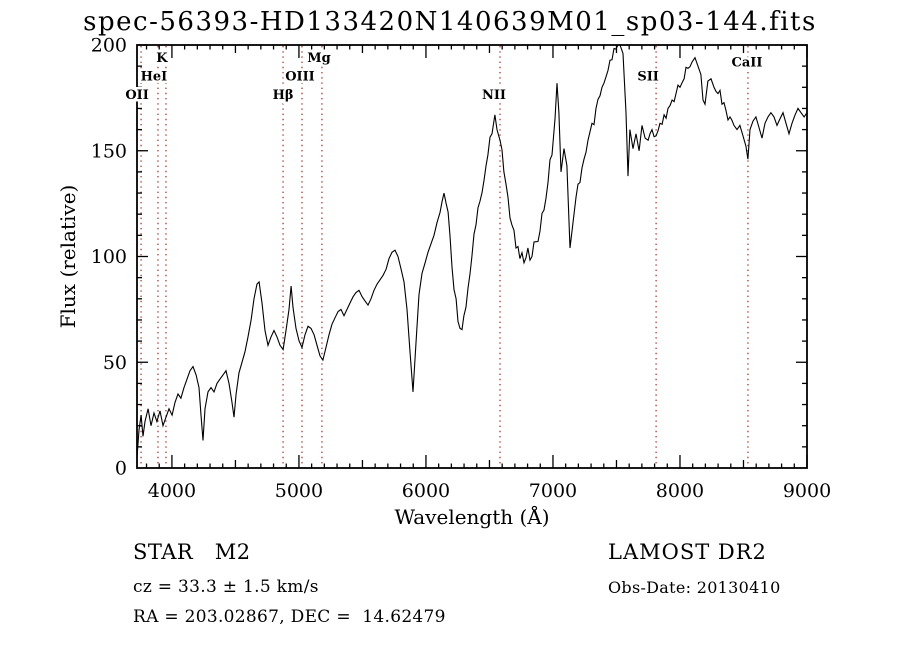  I want to click on survey-label: LAMOST DR2, so click(687, 552).